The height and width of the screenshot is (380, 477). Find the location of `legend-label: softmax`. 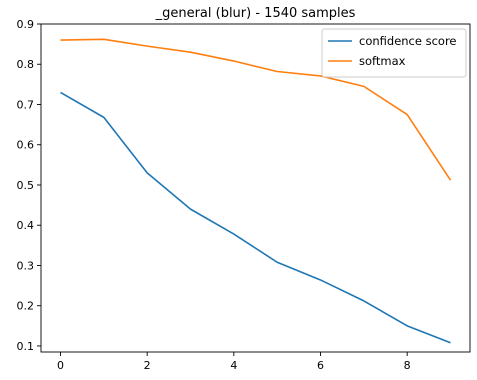

legend-label: softmax is located at coordinates (382, 61).